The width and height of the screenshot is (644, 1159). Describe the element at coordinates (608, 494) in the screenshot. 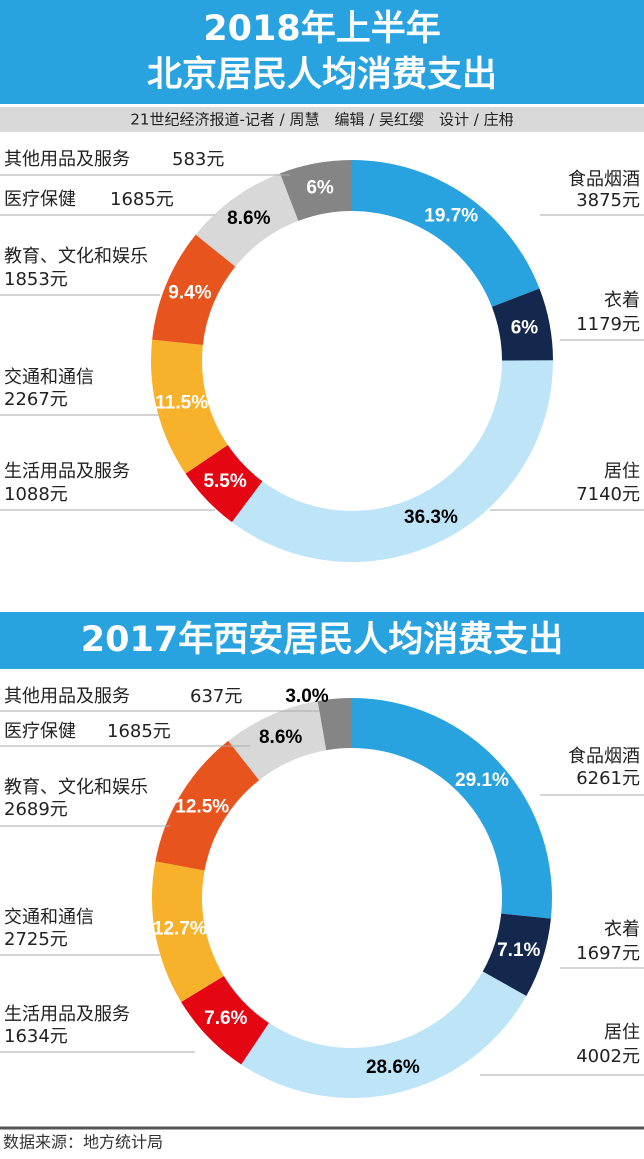

I see `amount-label: 7140元` at that location.